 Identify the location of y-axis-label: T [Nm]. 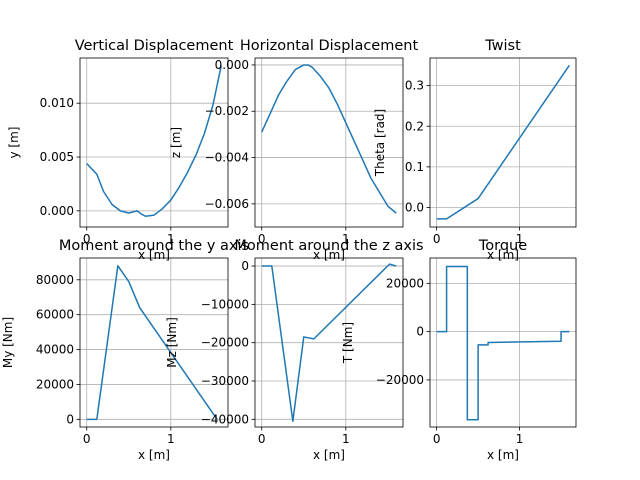
(348, 343).